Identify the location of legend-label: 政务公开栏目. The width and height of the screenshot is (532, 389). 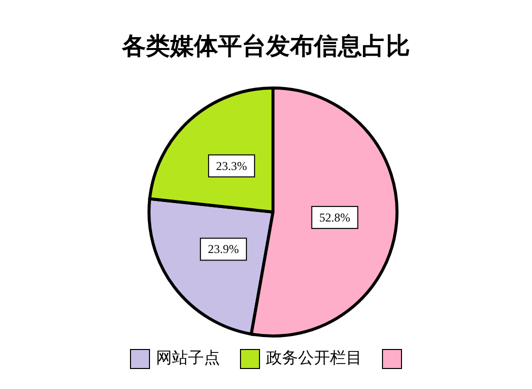
(314, 359).